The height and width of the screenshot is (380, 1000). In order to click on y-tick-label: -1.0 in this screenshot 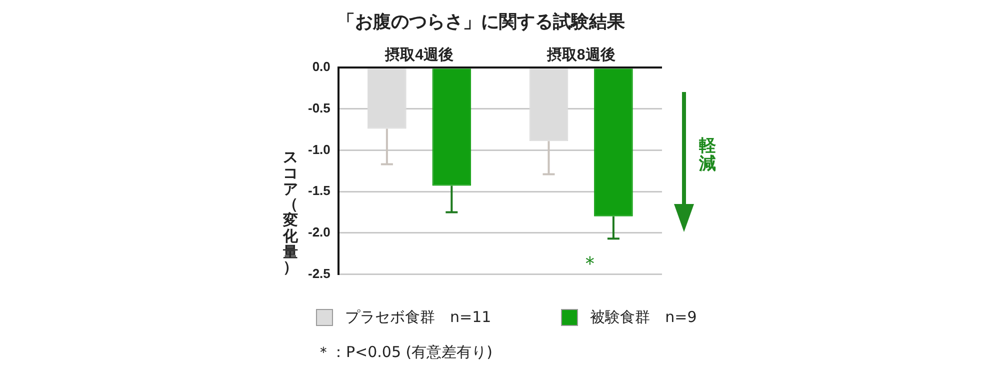, I will do `click(319, 149)`.